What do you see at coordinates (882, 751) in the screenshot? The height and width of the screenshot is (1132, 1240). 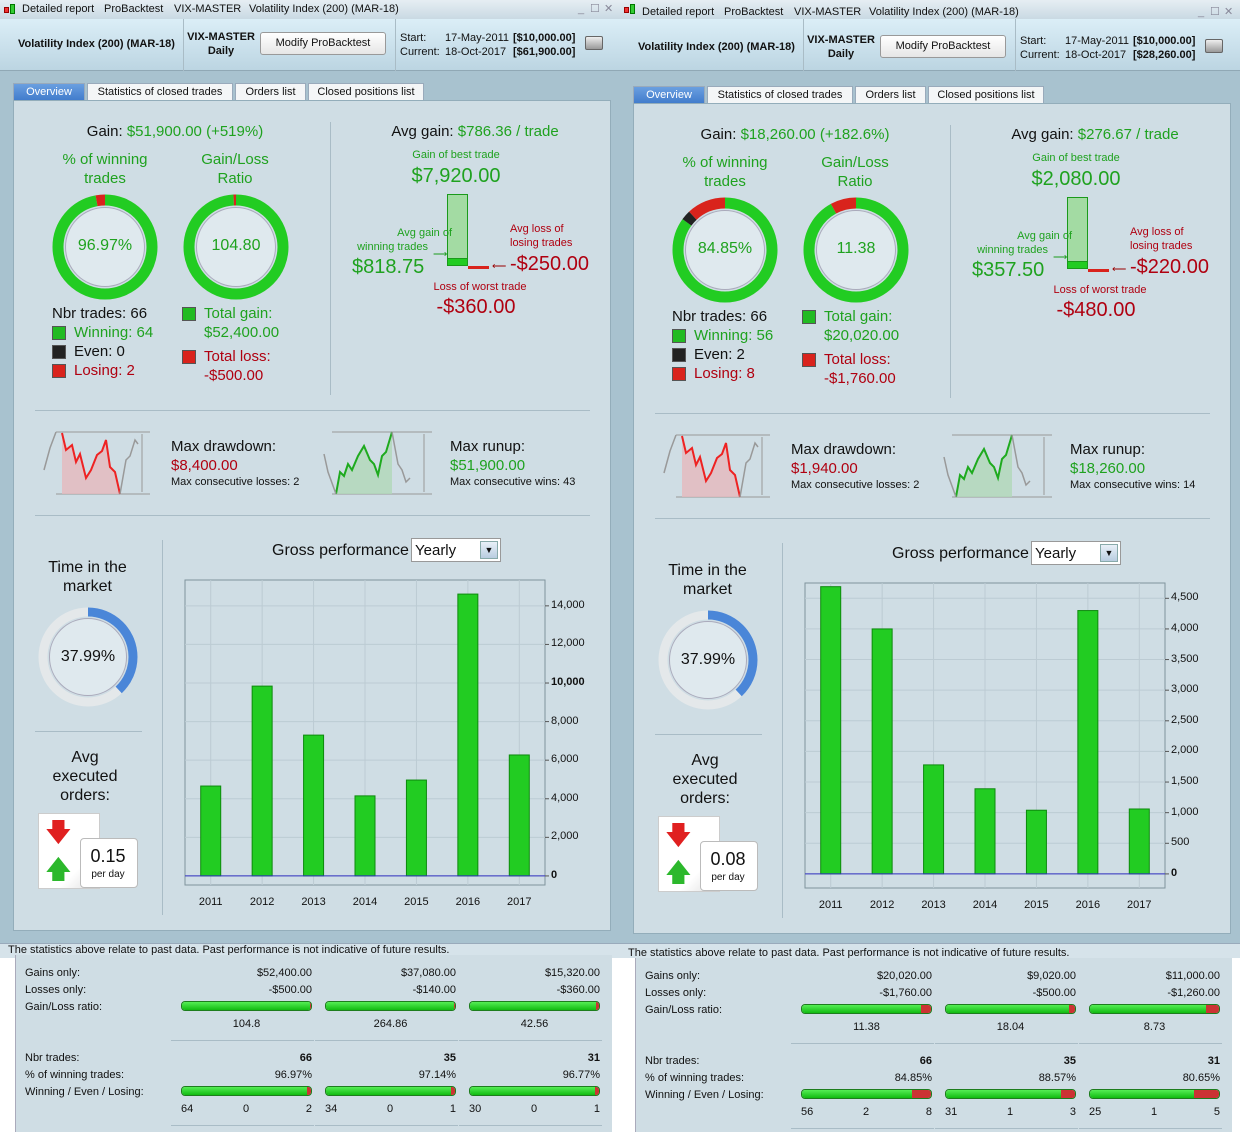 I see `bar-2012` at bounding box center [882, 751].